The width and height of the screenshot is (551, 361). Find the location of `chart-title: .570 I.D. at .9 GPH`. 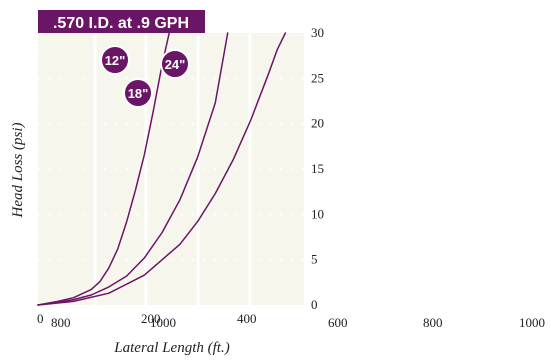

chart-title: .570 I.D. at .9 GPH is located at coordinates (121, 23).